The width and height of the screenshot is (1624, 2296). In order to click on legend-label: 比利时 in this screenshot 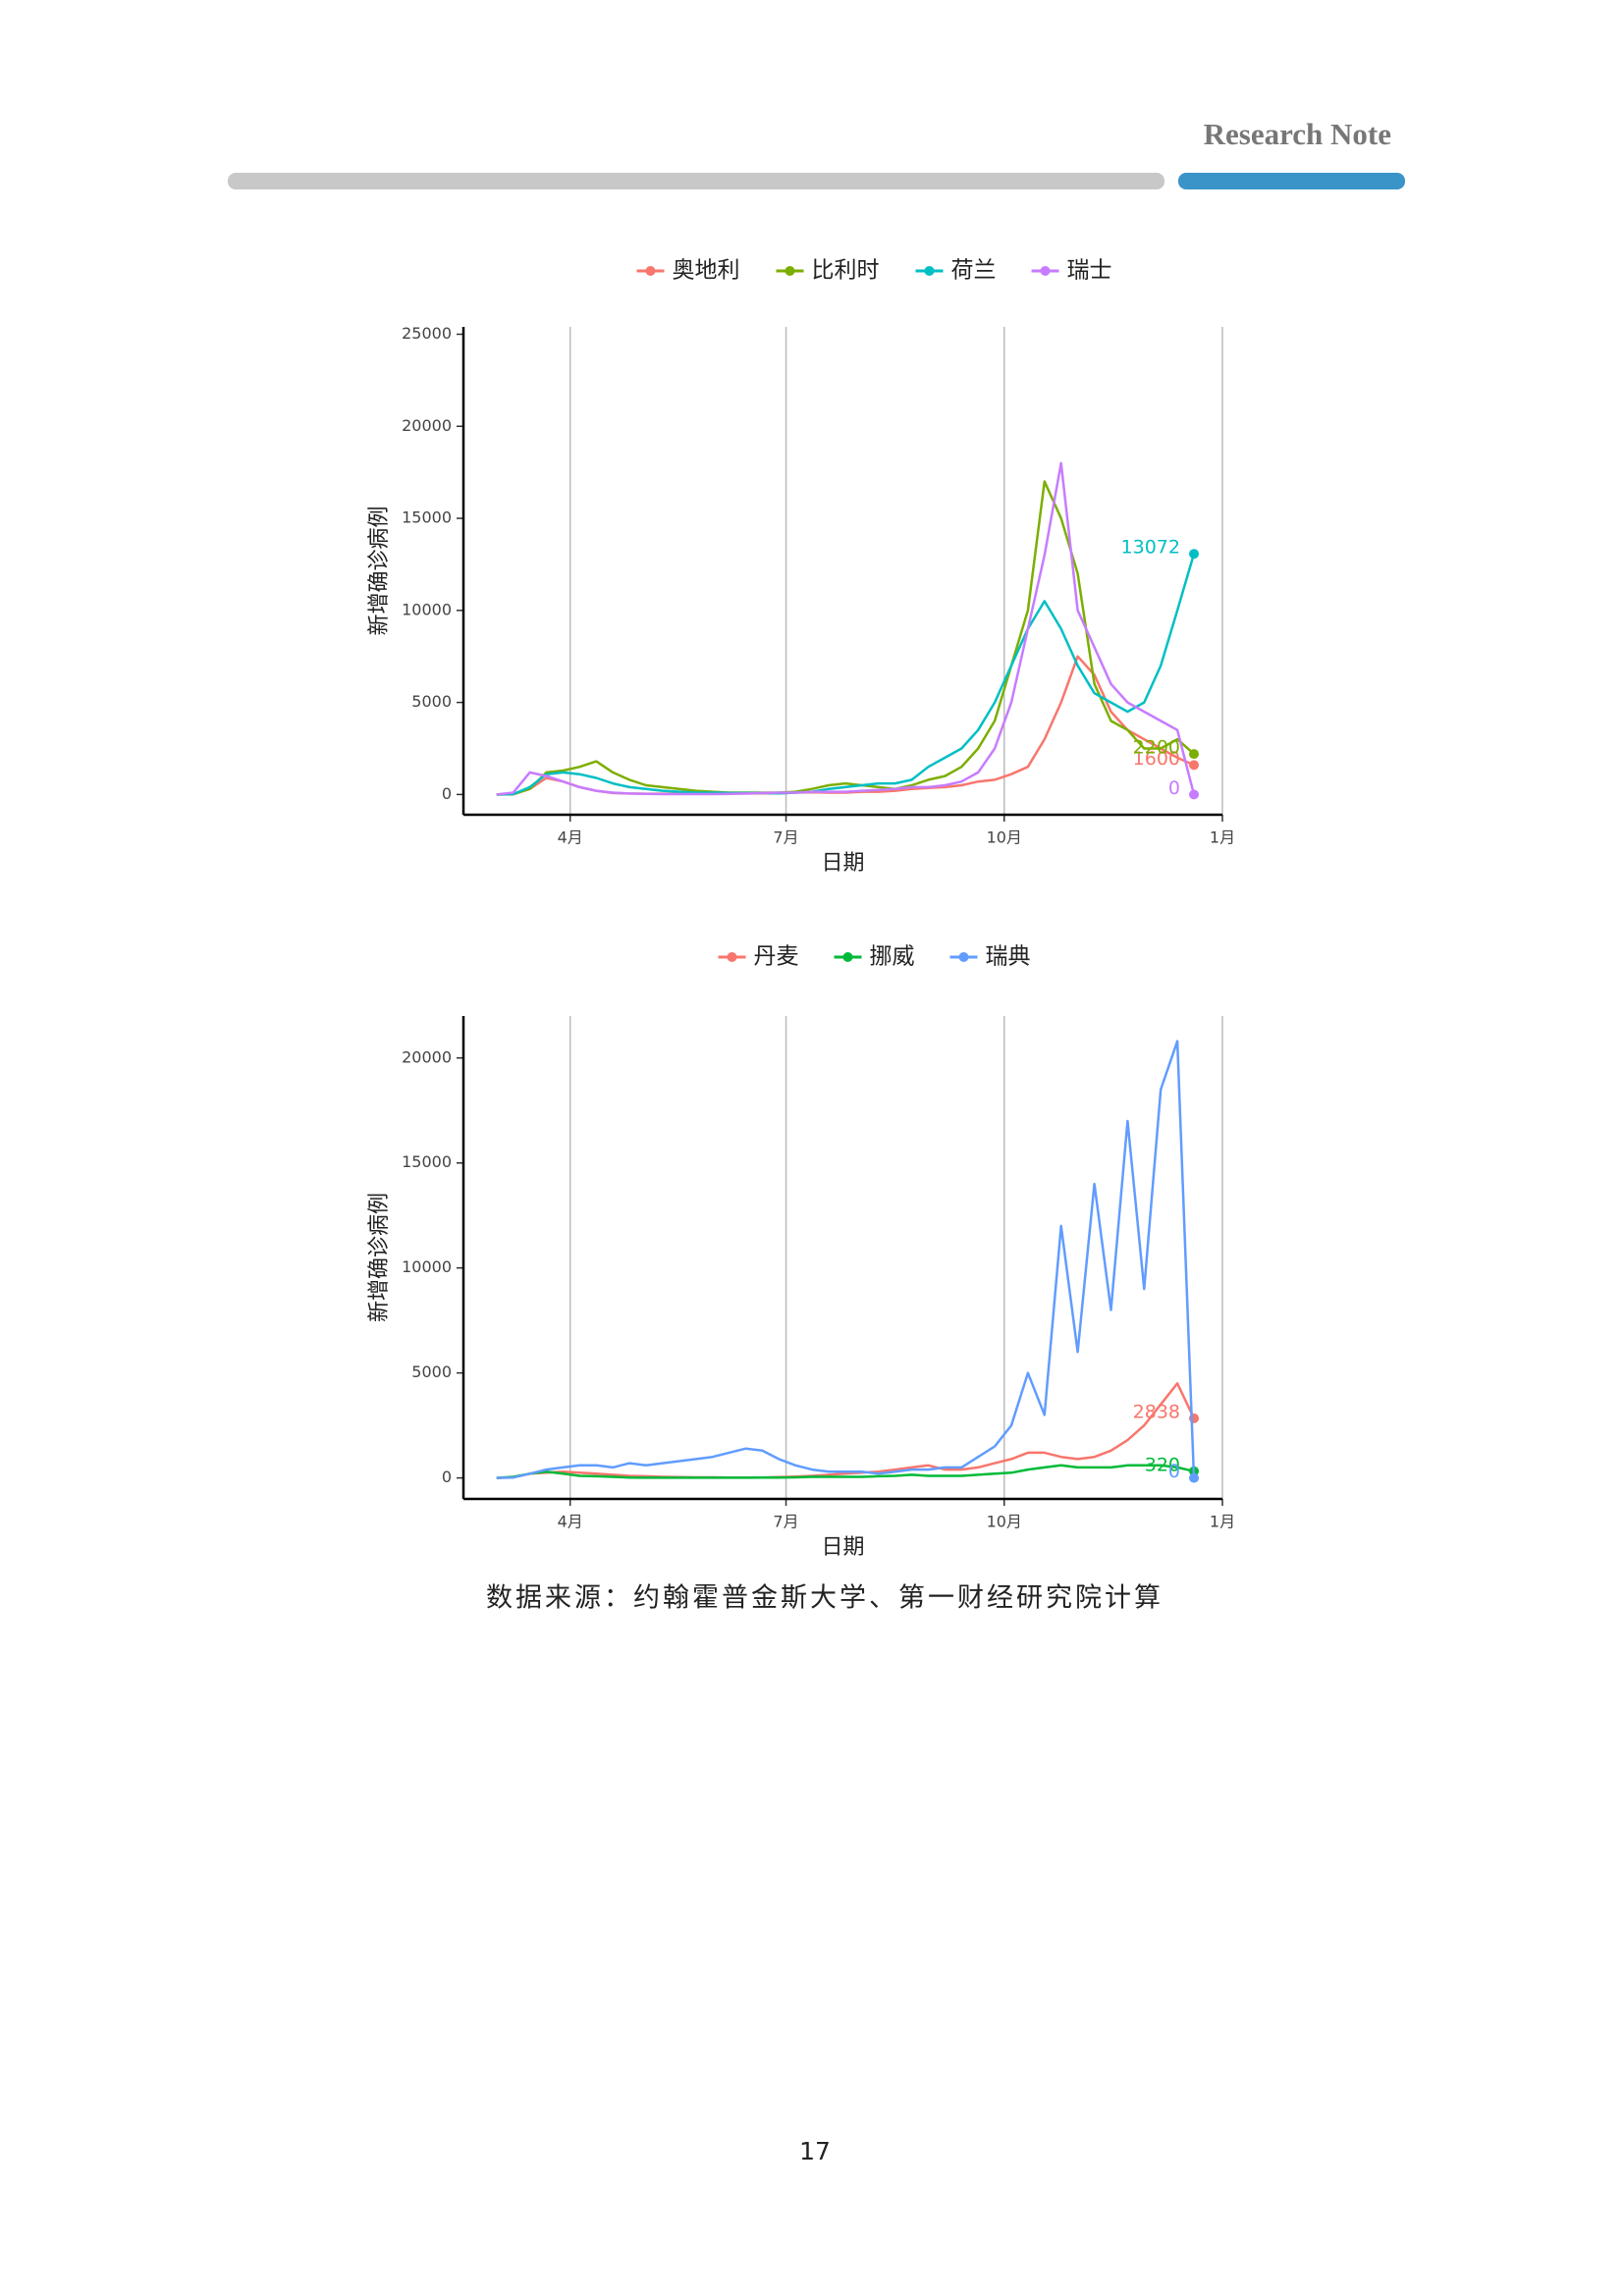, I will do `click(846, 271)`.